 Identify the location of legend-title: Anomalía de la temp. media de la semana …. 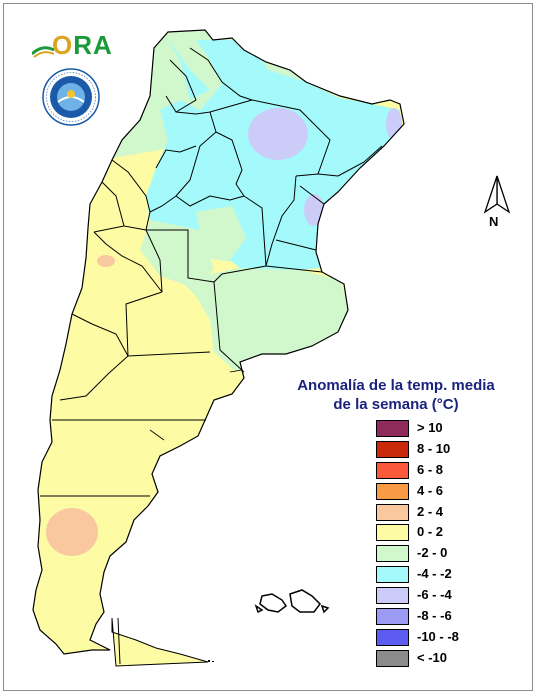
(396, 395).